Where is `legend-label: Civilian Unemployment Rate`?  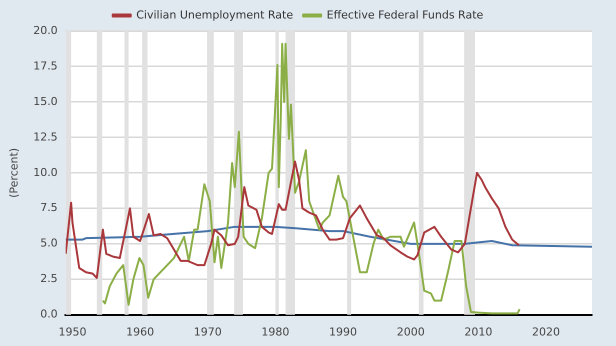
legend-label: Civilian Unemployment Rate is located at coordinates (215, 15).